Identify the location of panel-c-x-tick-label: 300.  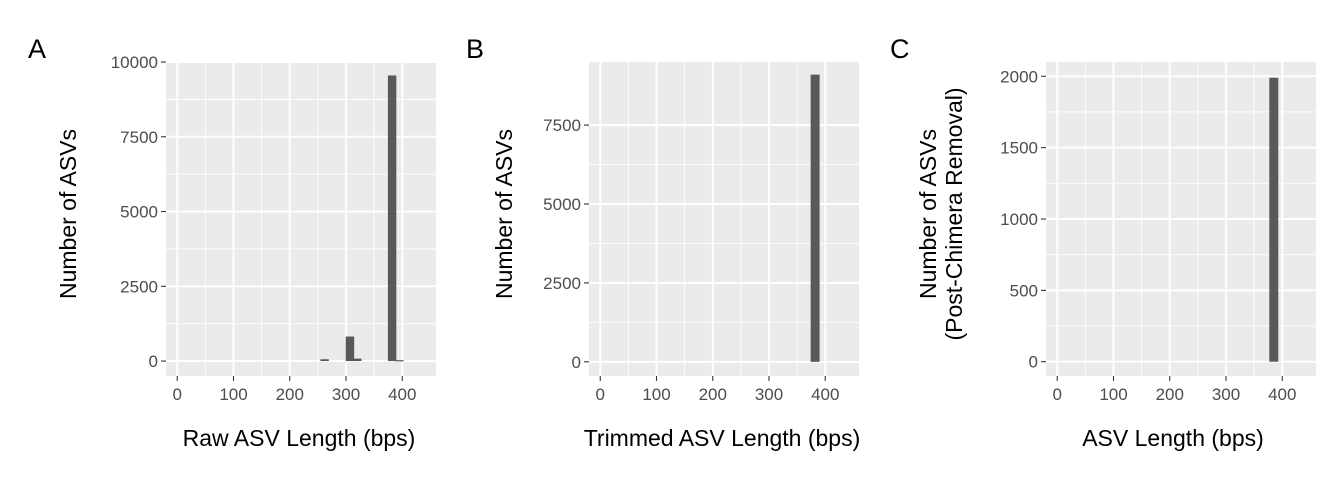
(1226, 394).